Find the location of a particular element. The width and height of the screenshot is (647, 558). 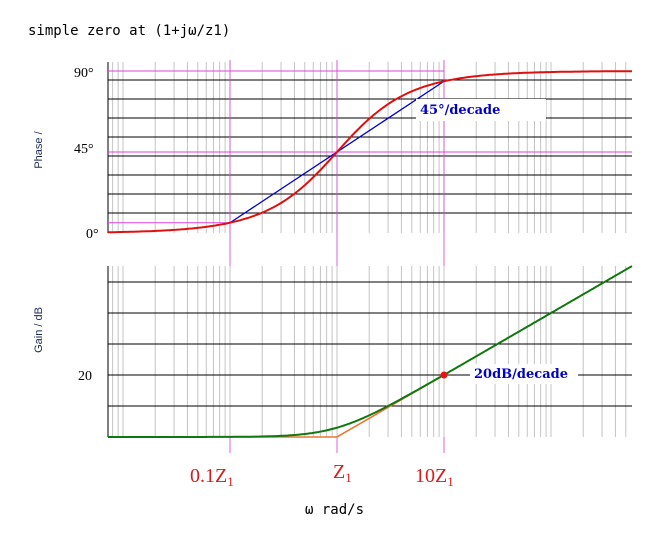

chart-title: simple zero at (1+jω/z1) is located at coordinates (129, 31).